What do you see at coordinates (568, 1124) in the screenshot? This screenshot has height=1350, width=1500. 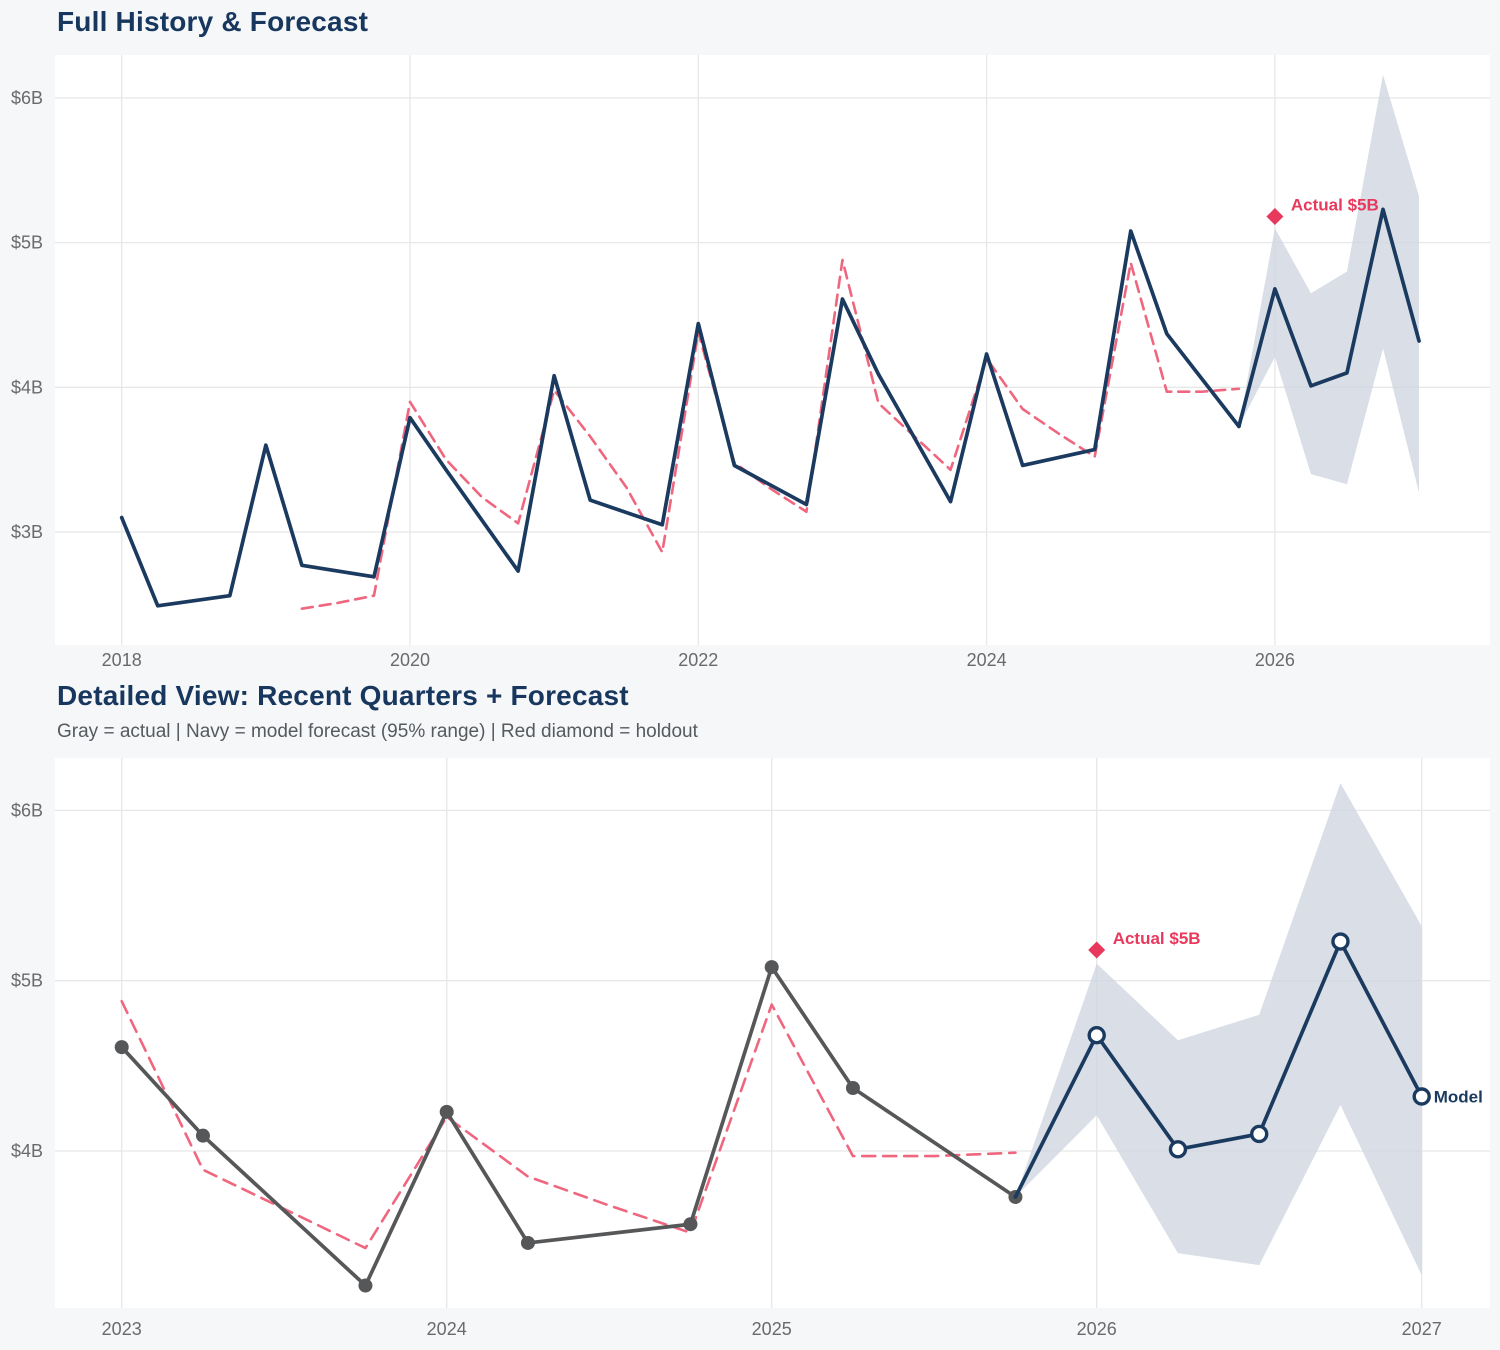 I see `series-line-model-fit` at bounding box center [568, 1124].